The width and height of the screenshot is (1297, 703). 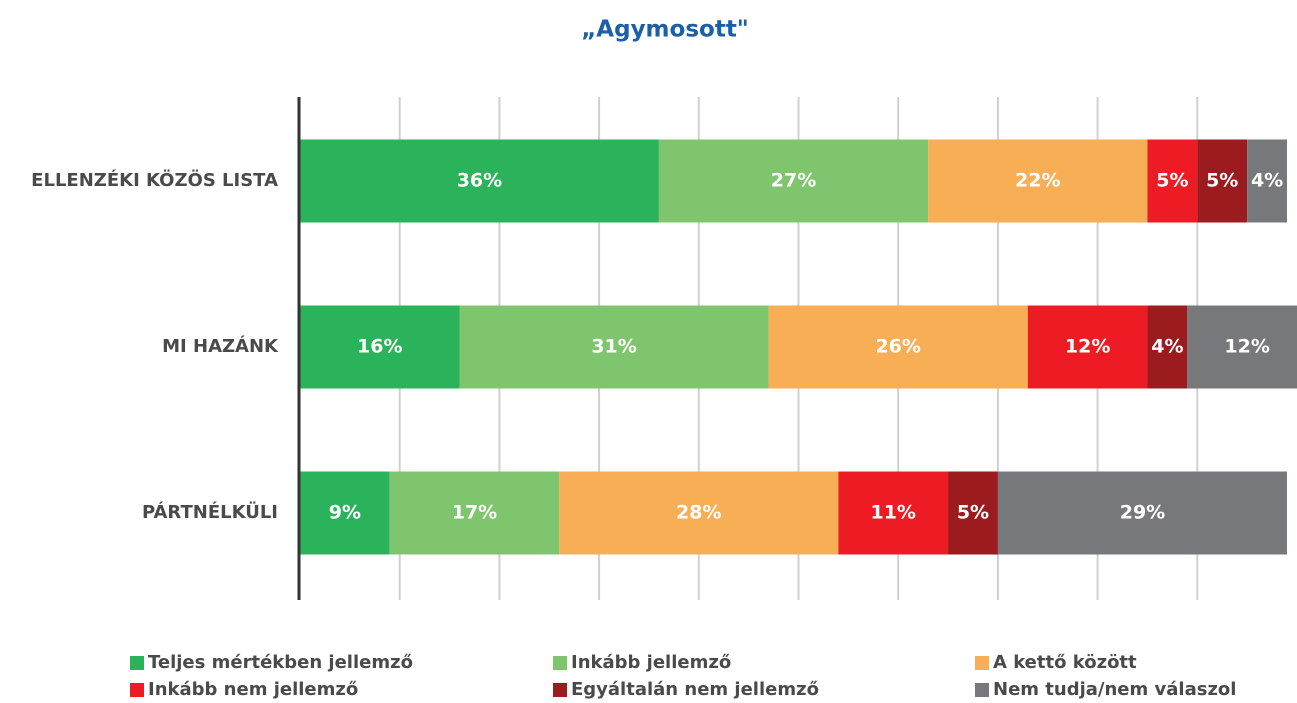 I want to click on data-label: 28%, so click(x=698, y=513).